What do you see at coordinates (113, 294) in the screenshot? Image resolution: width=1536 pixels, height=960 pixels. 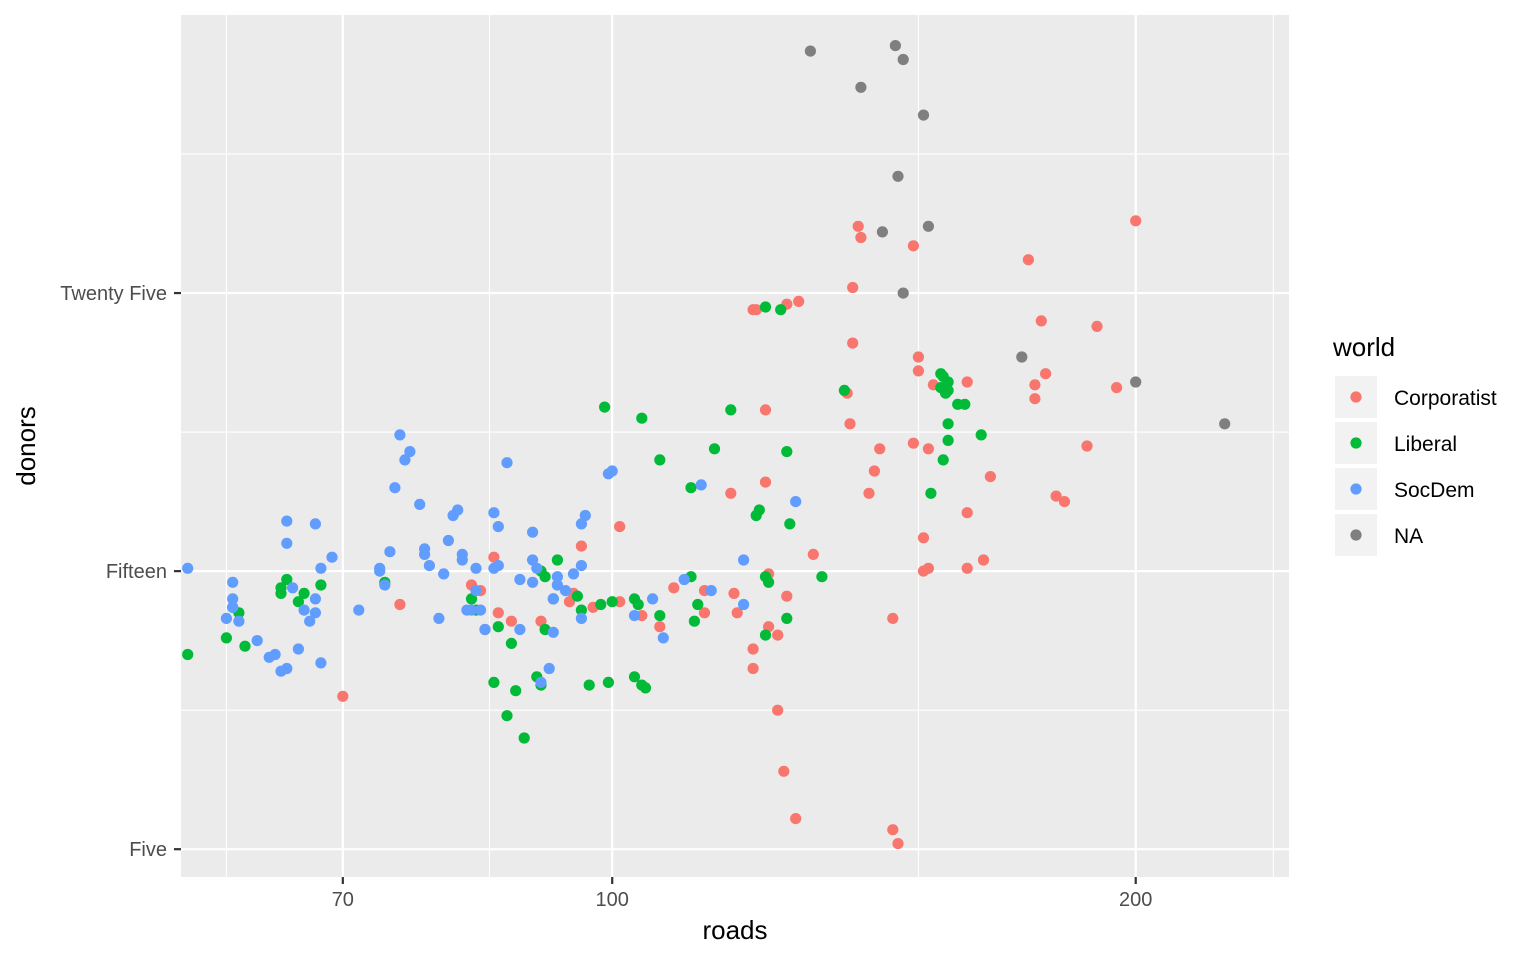 I see `y-tick-label: Twenty Five` at bounding box center [113, 294].